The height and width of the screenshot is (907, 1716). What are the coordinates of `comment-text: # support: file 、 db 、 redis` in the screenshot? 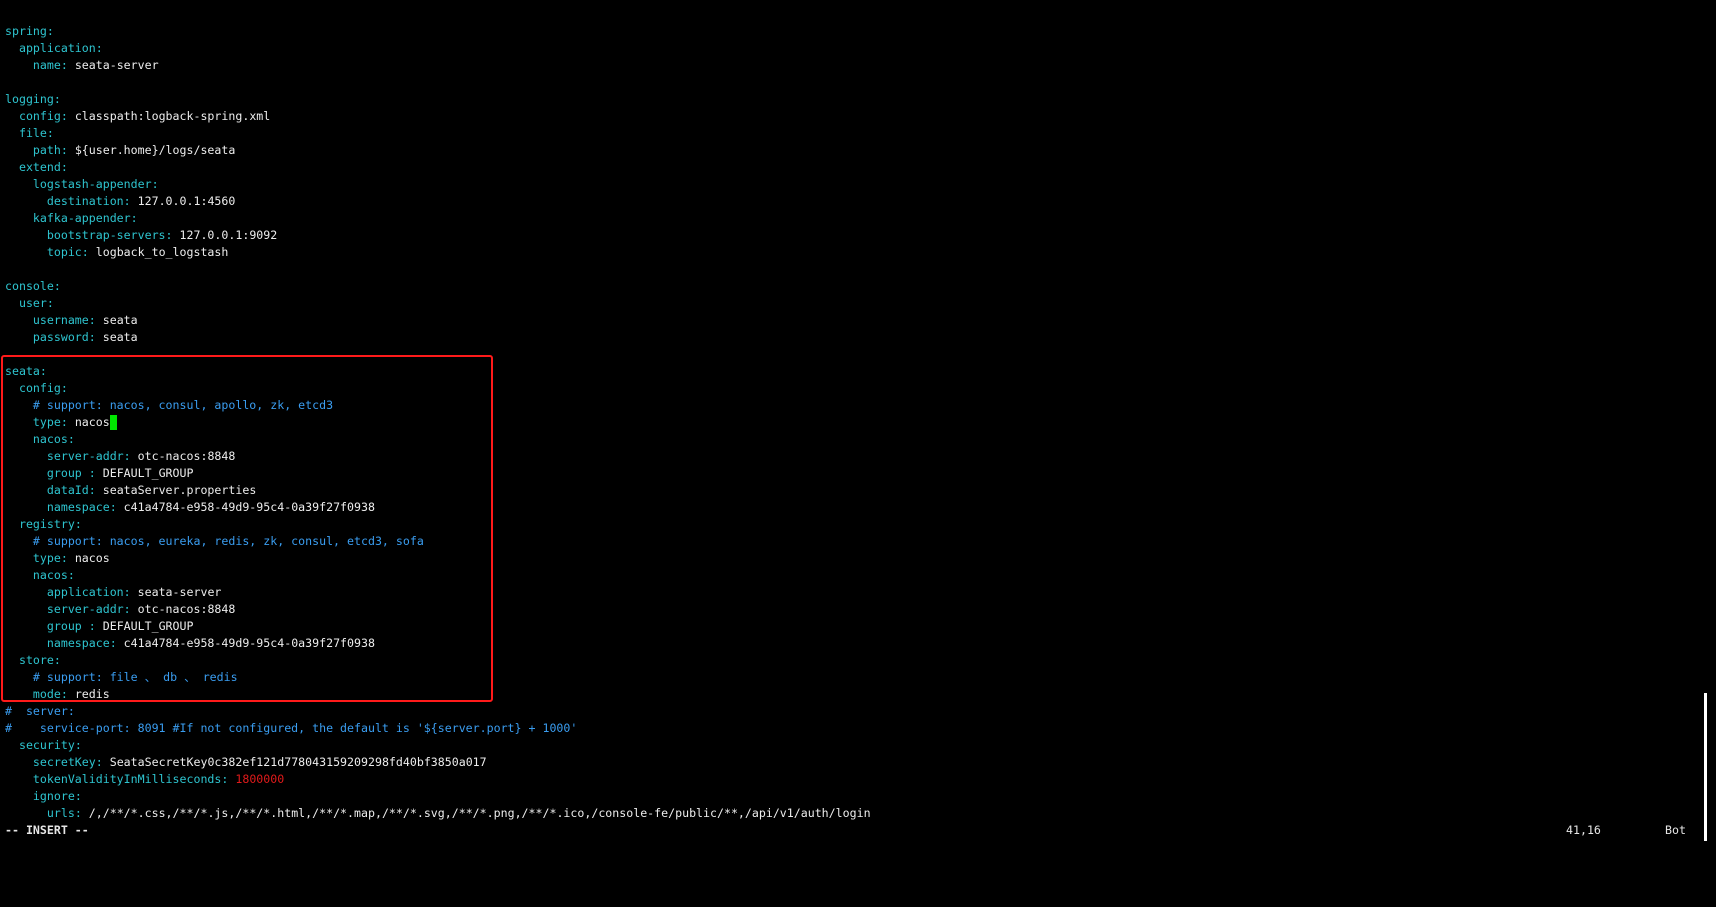 It's located at (121, 676).